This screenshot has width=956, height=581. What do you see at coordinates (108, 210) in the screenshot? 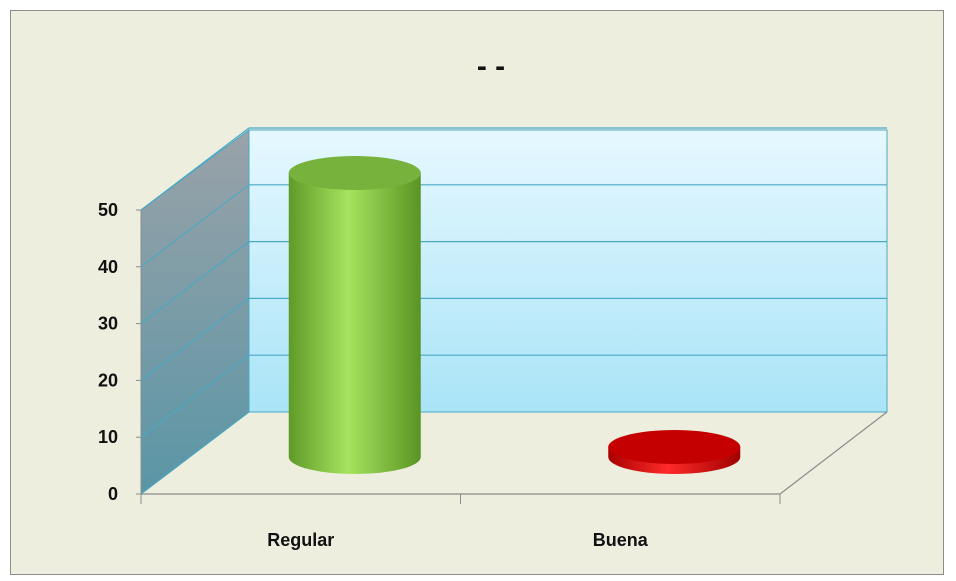
I see `y-tick-label: 50` at bounding box center [108, 210].